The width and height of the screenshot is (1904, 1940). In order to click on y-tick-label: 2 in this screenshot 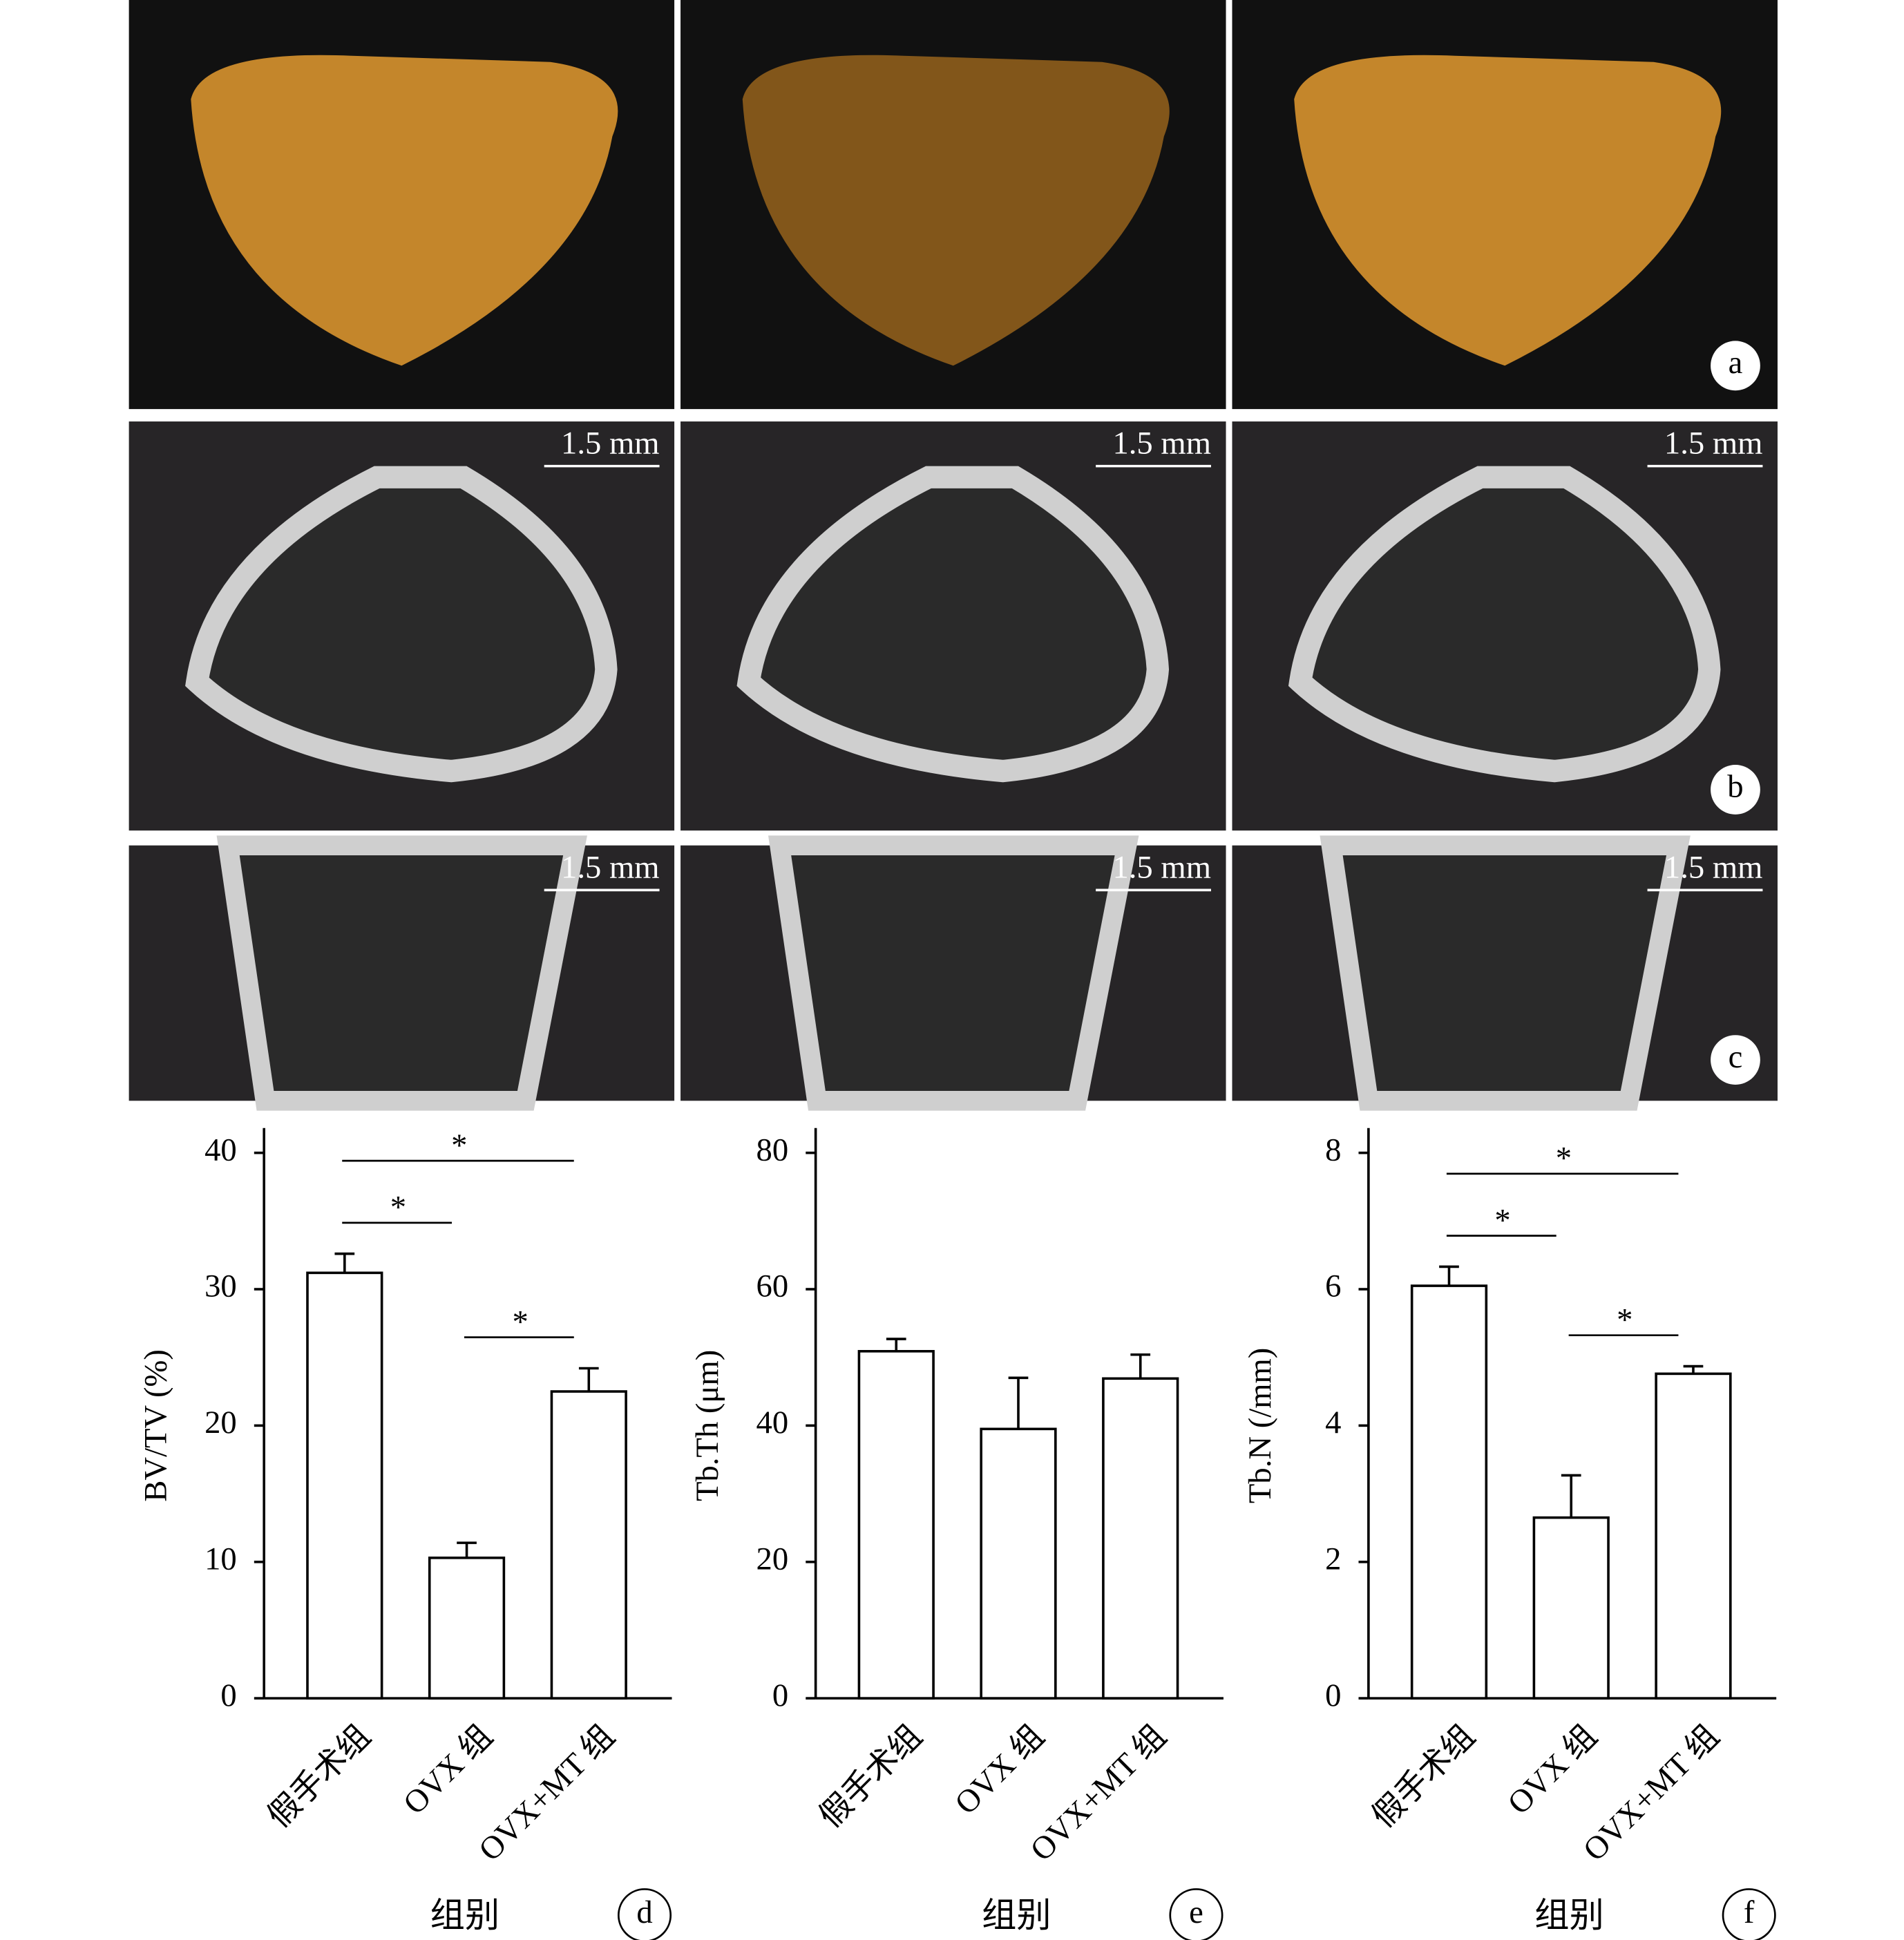, I will do `click(1333, 1559)`.